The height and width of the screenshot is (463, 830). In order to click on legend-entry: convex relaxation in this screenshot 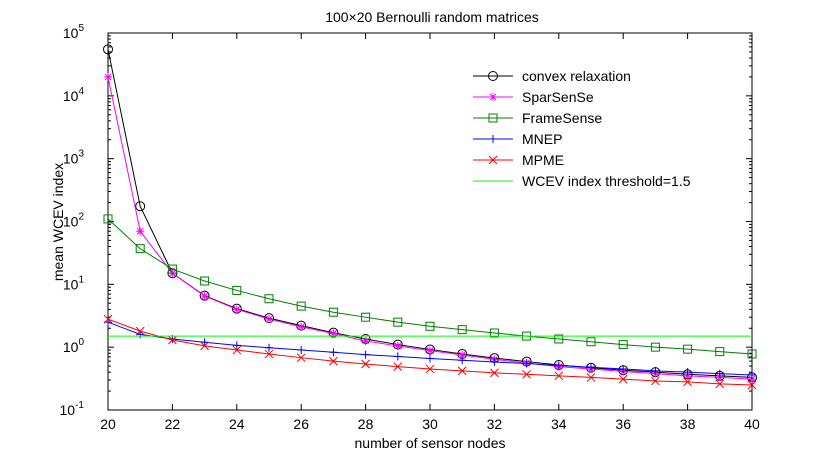, I will do `click(552, 76)`.